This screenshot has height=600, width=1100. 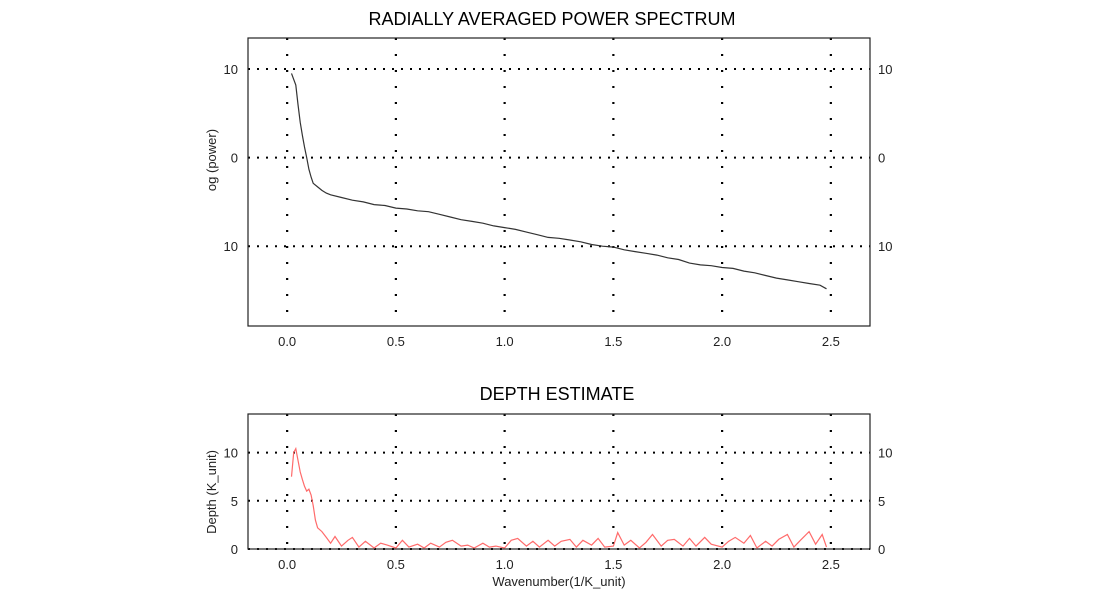 I want to click on y-tick-label-left: 5, so click(x=234, y=501).